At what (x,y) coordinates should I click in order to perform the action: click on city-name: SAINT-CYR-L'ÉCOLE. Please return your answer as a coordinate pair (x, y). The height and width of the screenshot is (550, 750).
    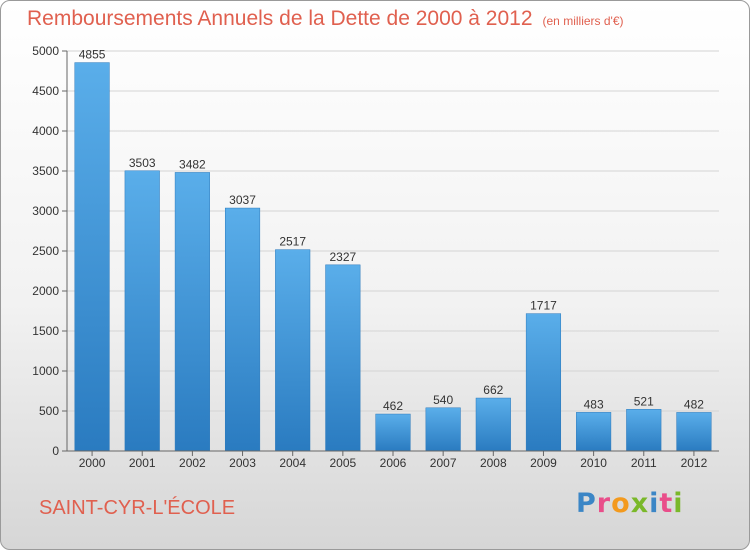
    Looking at the image, I should click on (137, 508).